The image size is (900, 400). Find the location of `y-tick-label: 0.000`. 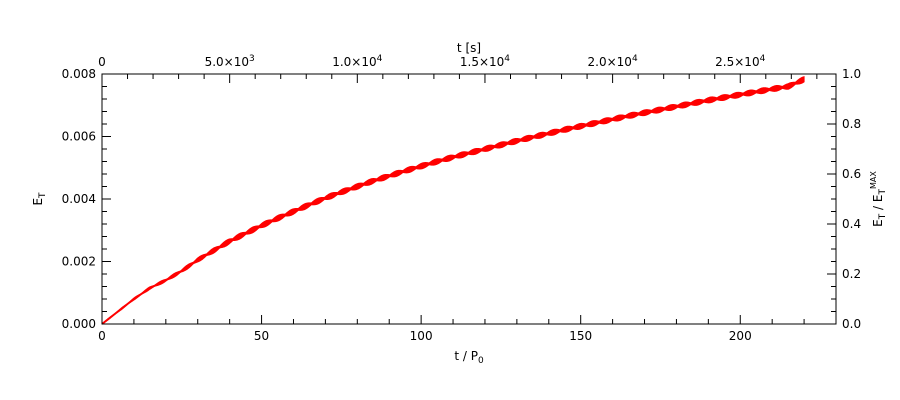

y-tick-label: 0.000 is located at coordinates (79, 324).